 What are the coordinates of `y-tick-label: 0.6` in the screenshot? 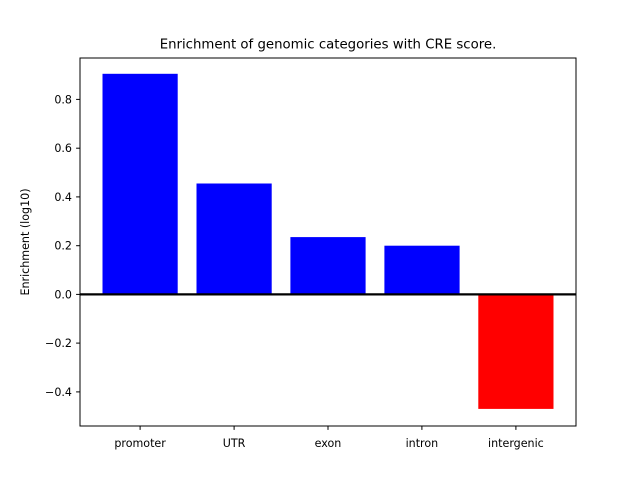 It's located at (63, 148).